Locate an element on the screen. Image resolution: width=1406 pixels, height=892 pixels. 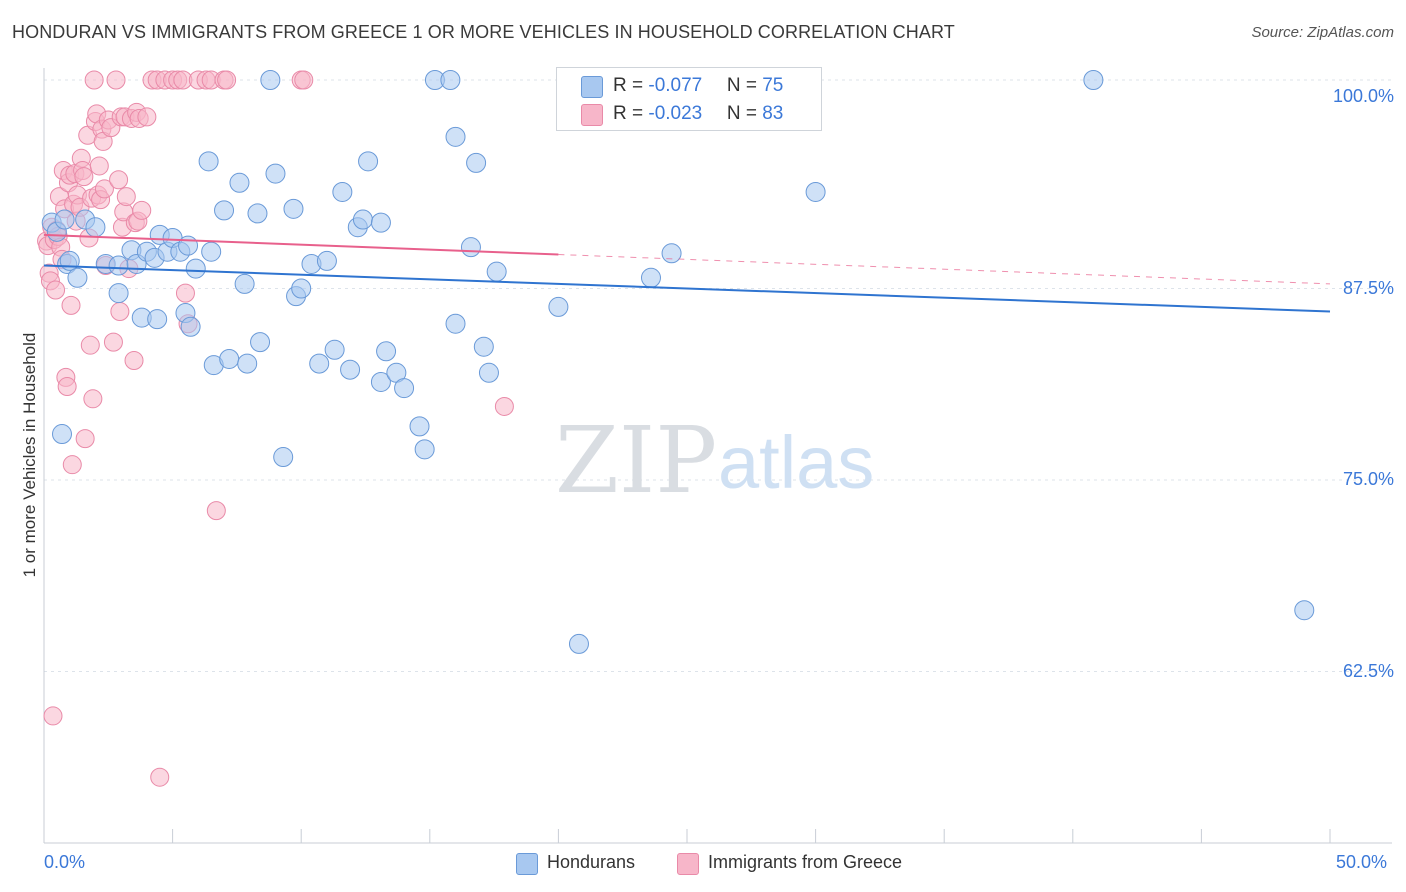
legend-n-value-greece: 83 is located at coordinates (773, 113).